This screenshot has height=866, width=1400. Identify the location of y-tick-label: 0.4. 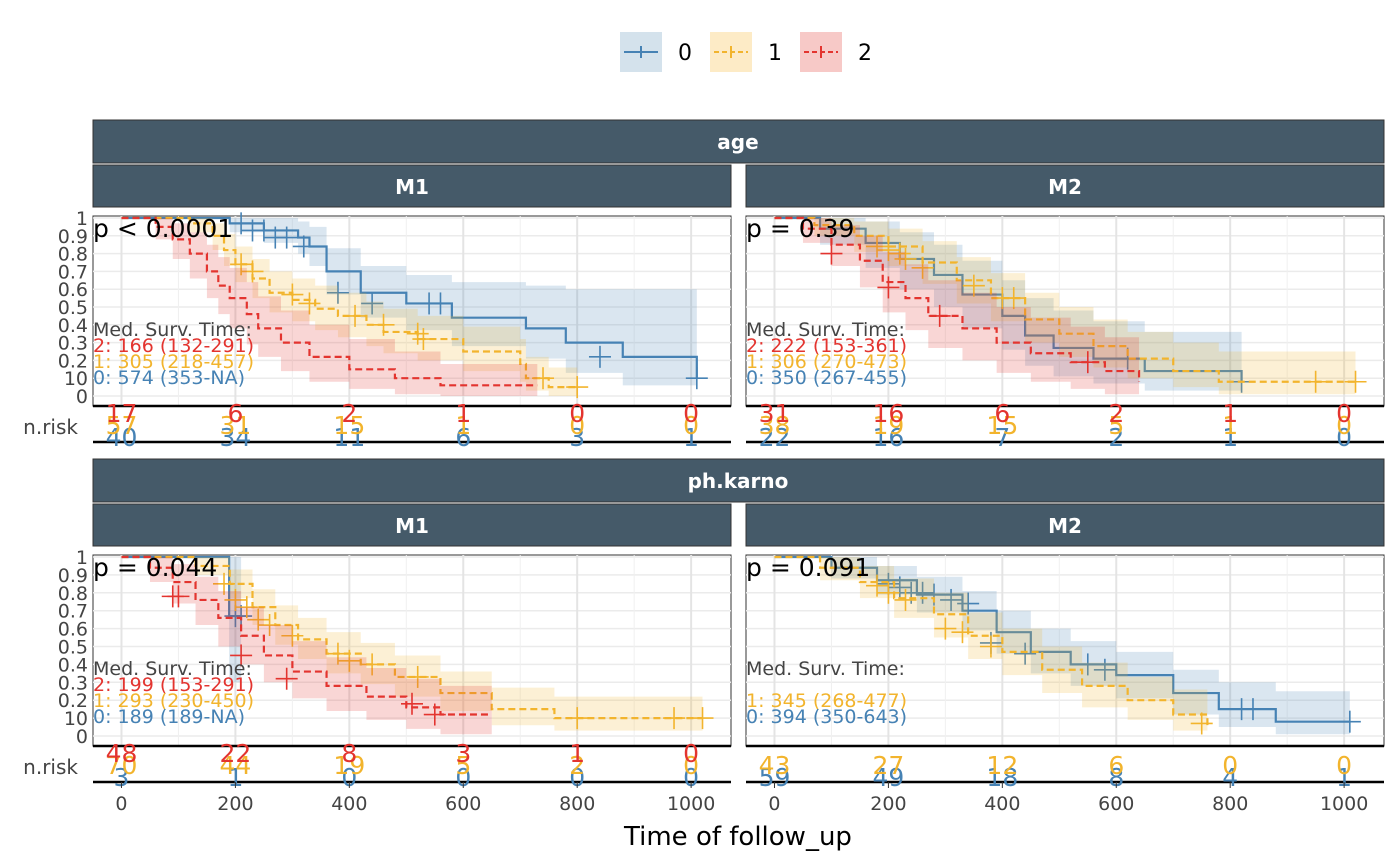
(73, 326).